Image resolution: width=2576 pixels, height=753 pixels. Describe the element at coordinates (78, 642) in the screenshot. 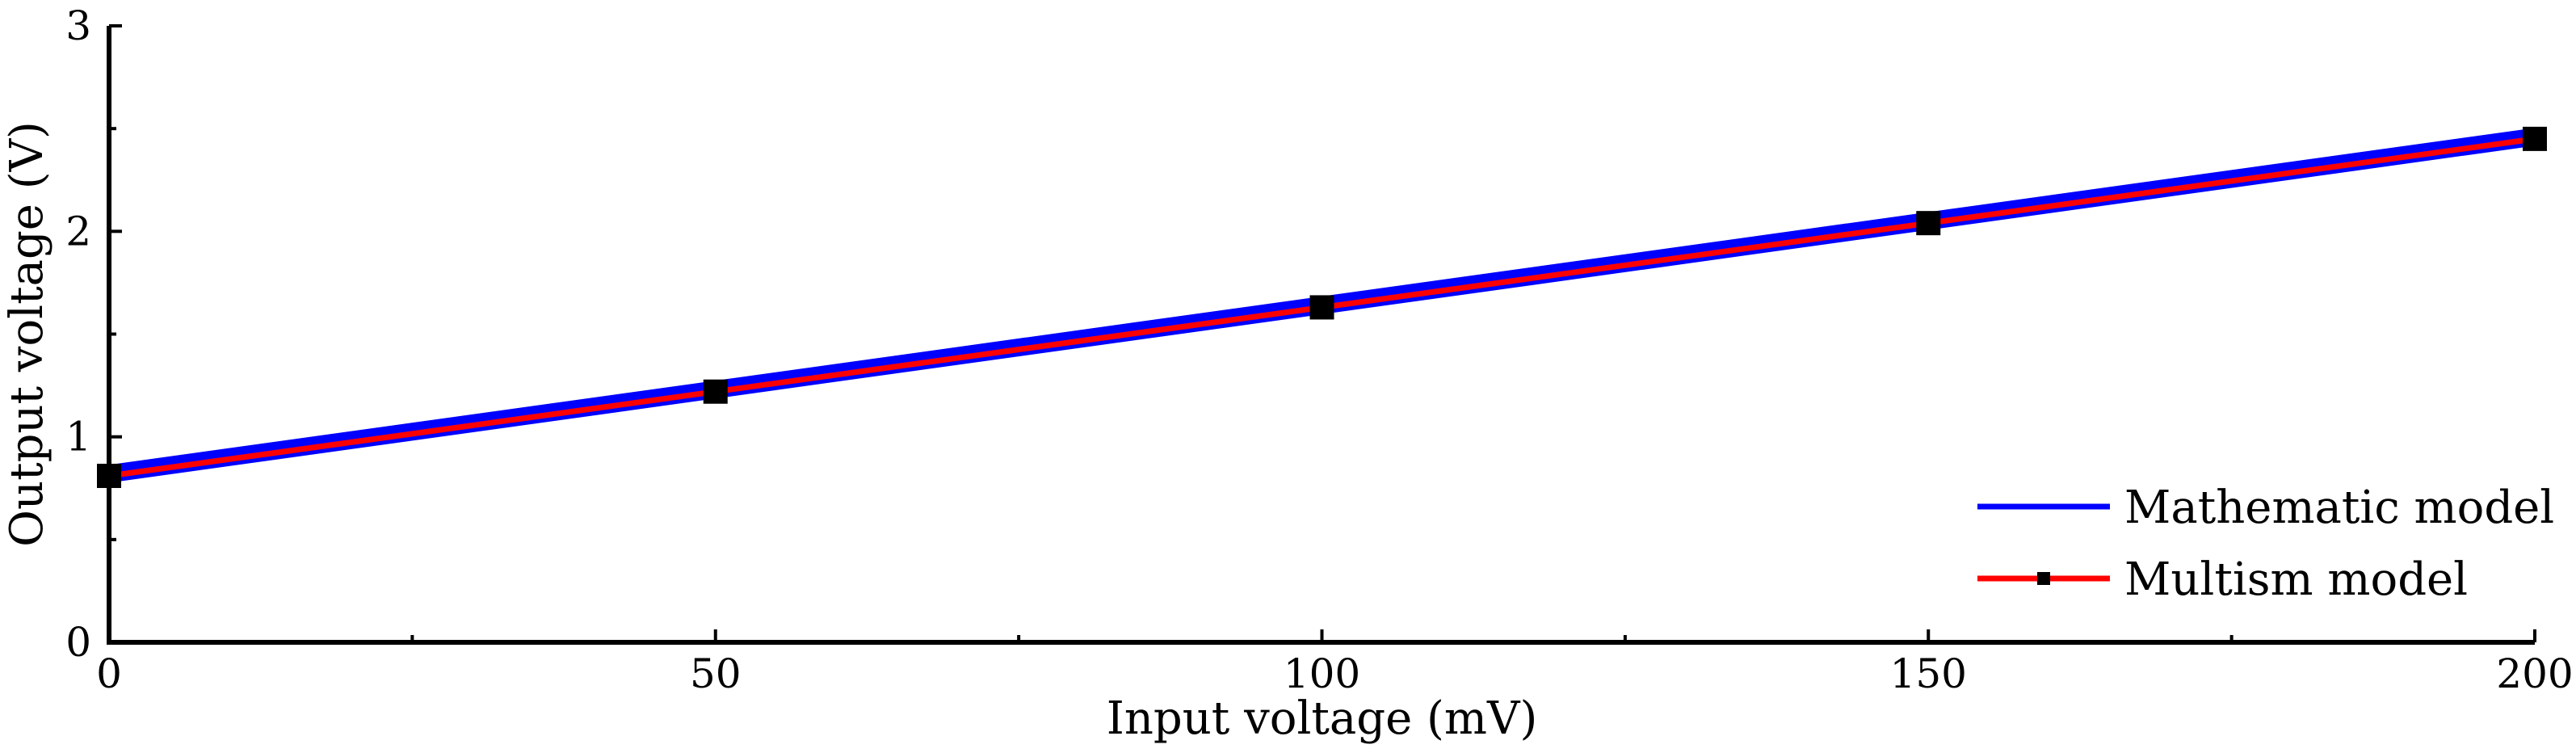

I see `y-tick-label: 0` at that location.